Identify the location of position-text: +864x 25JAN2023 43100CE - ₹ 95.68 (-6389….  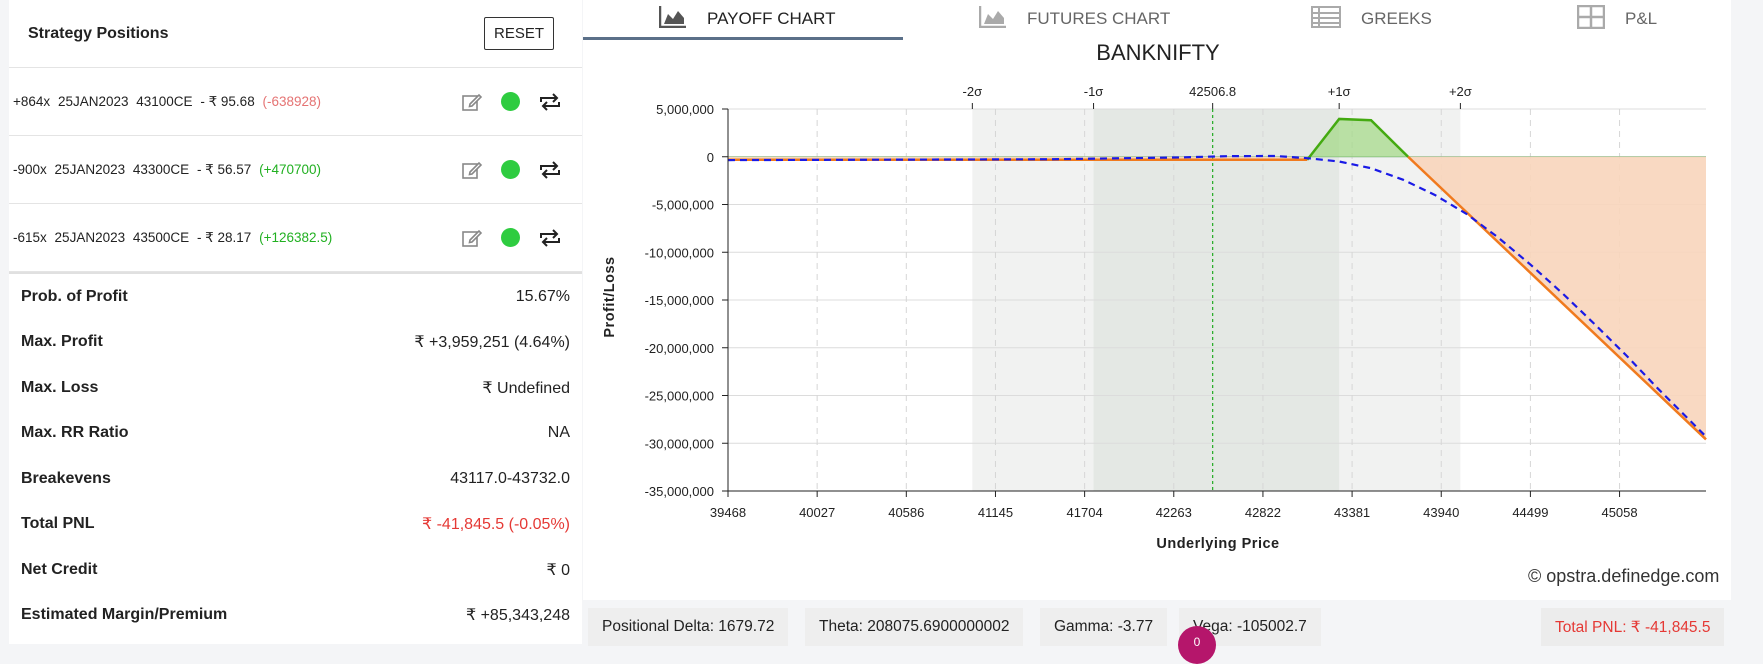
(169, 102).